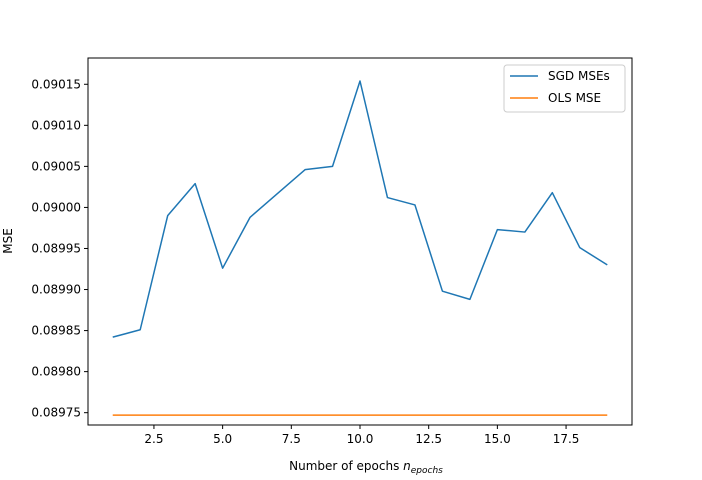 The width and height of the screenshot is (702, 480). What do you see at coordinates (497, 439) in the screenshot?
I see `x-tick-label: 15.0` at bounding box center [497, 439].